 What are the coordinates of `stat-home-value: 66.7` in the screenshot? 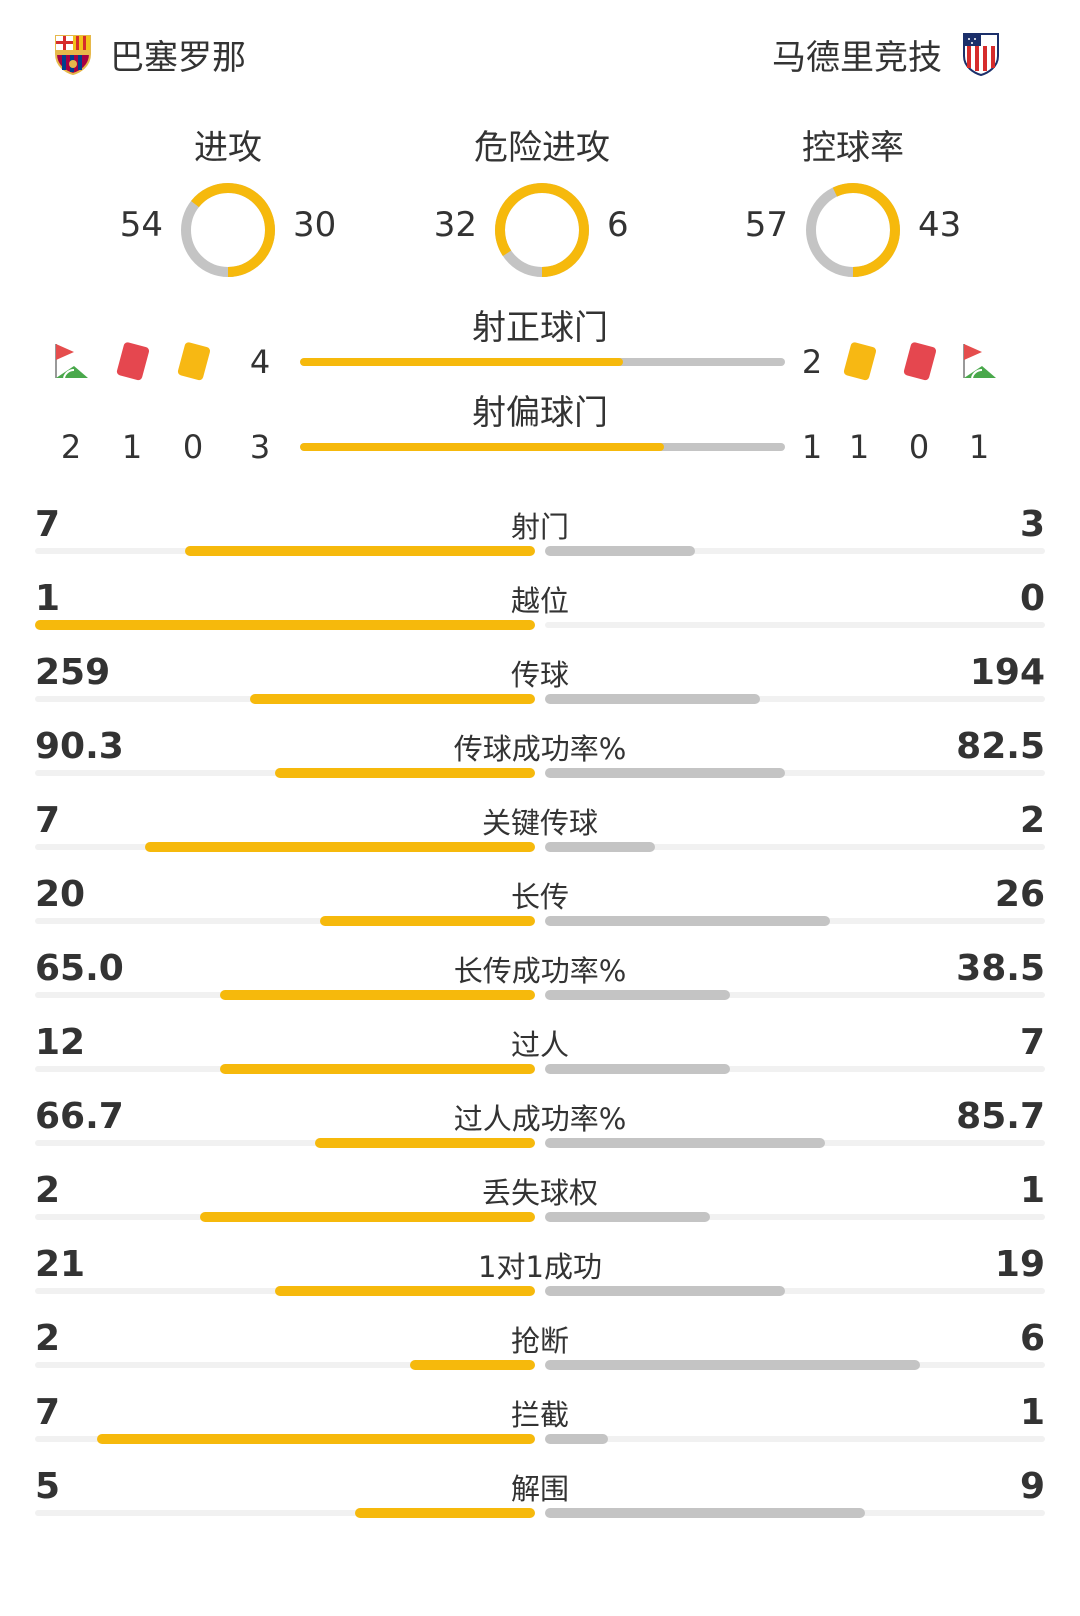 It's located at (79, 1116).